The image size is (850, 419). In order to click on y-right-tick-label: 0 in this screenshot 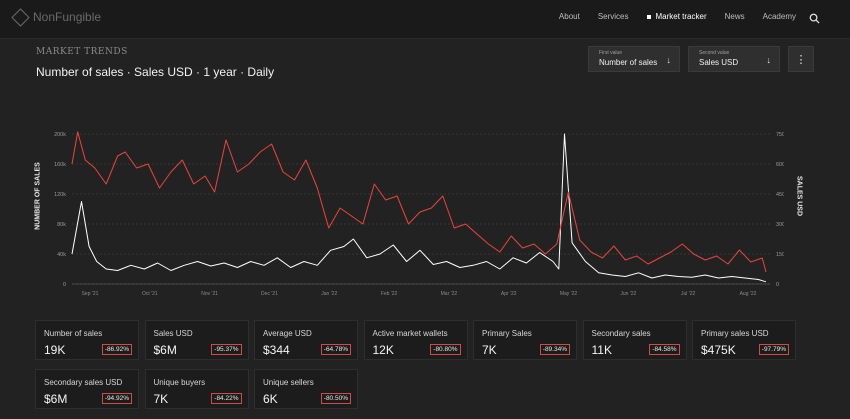, I will do `click(777, 285)`.